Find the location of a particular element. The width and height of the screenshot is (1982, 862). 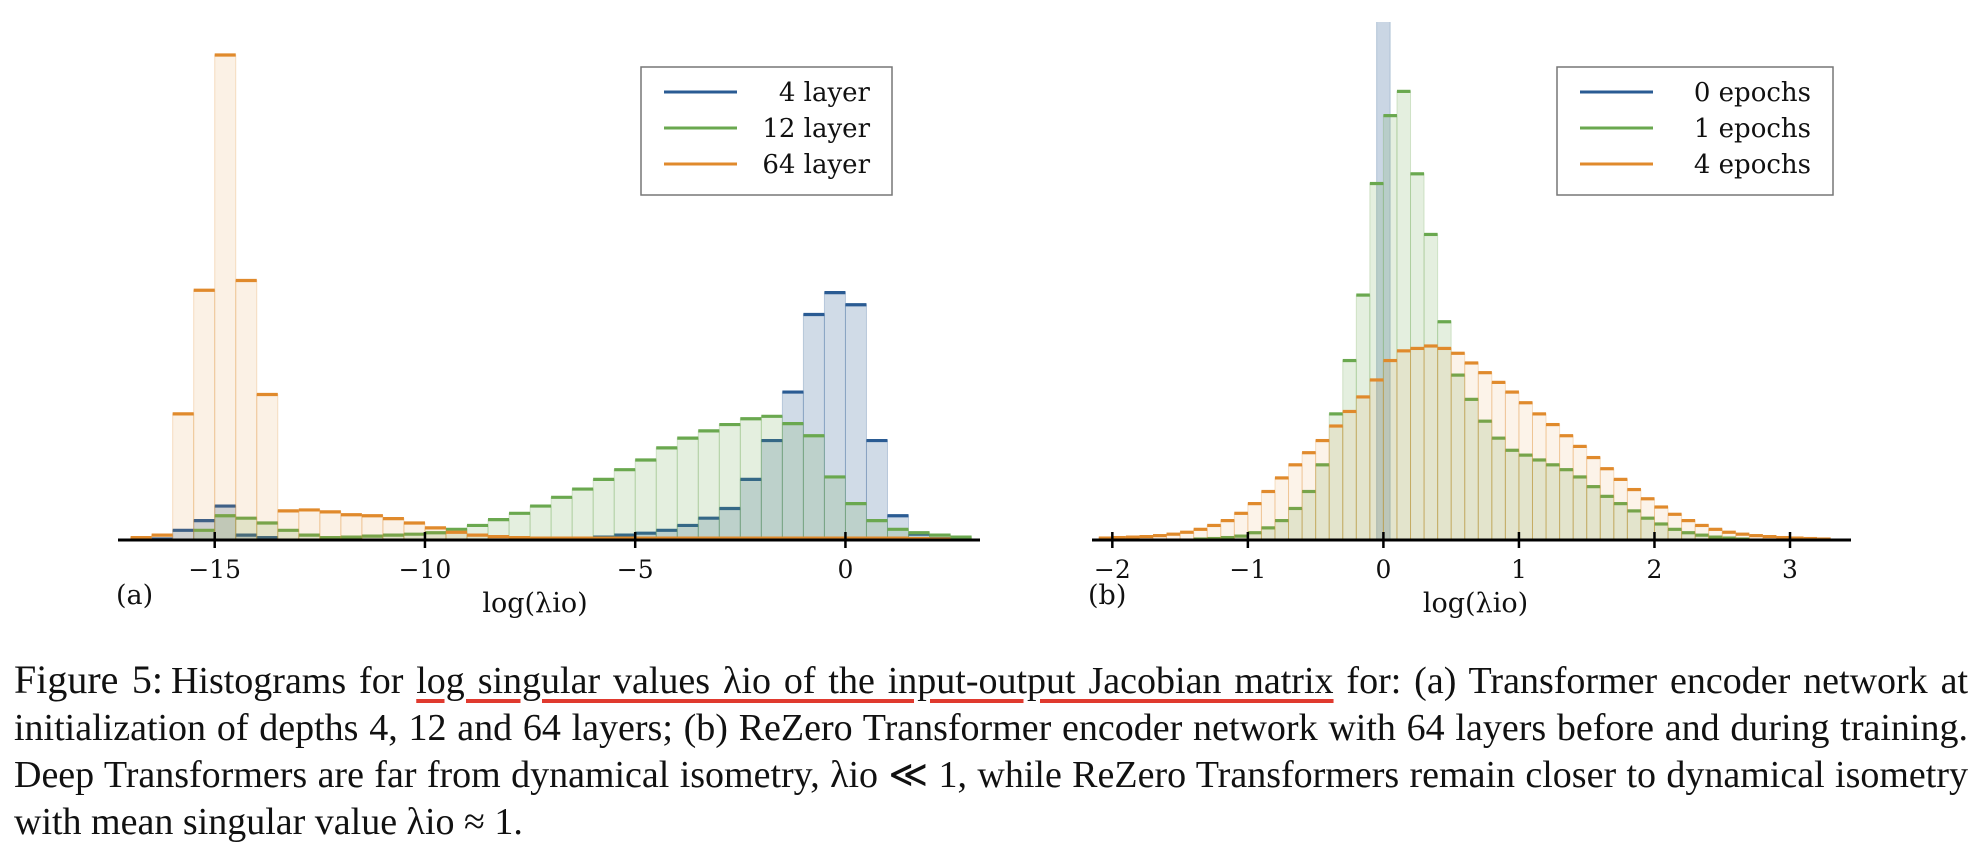

x-tick-label: −1 is located at coordinates (1247, 569).